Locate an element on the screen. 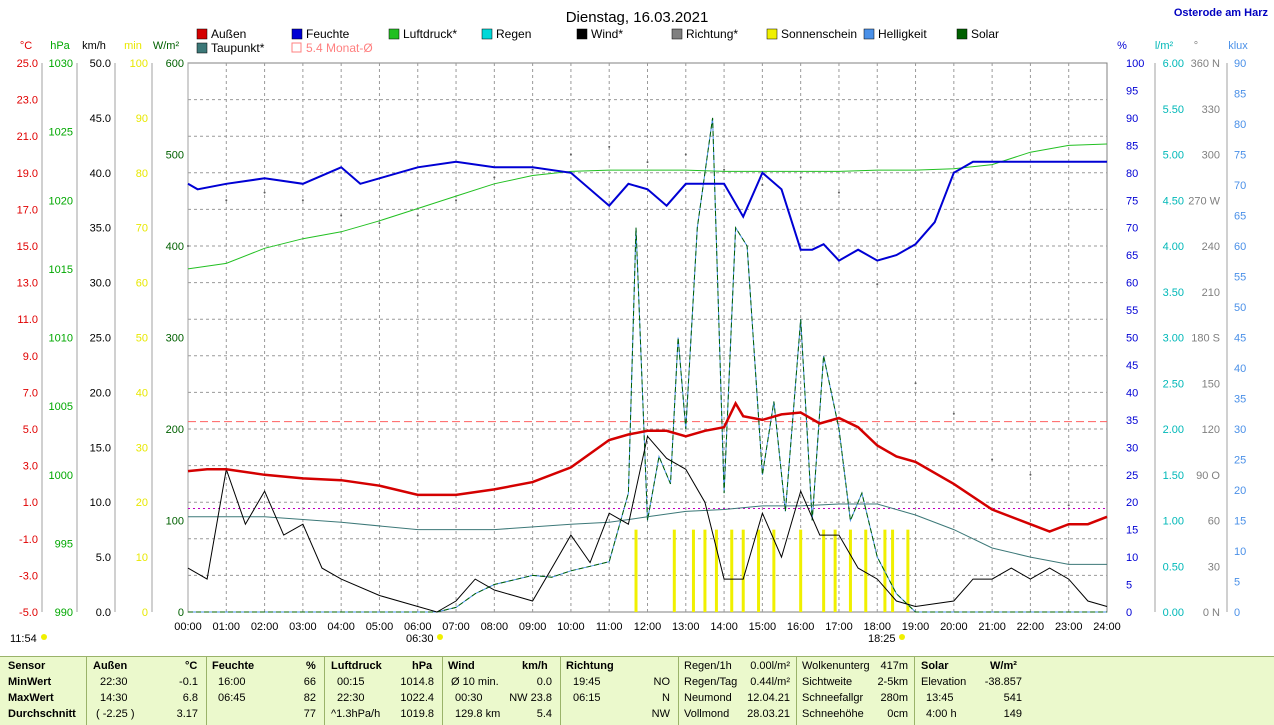 This screenshot has height=725, width=1274. solar-axis-tick: 500 is located at coordinates (175, 156).